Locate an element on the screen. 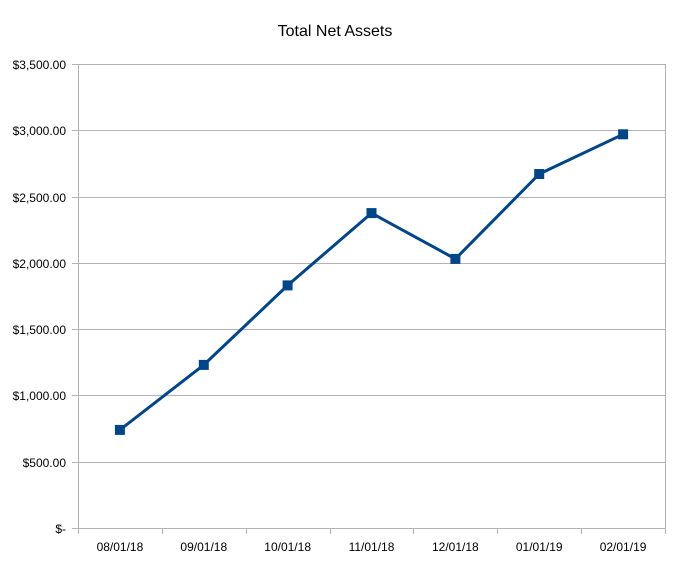  x-tick-label: 10/01/18 is located at coordinates (287, 547).